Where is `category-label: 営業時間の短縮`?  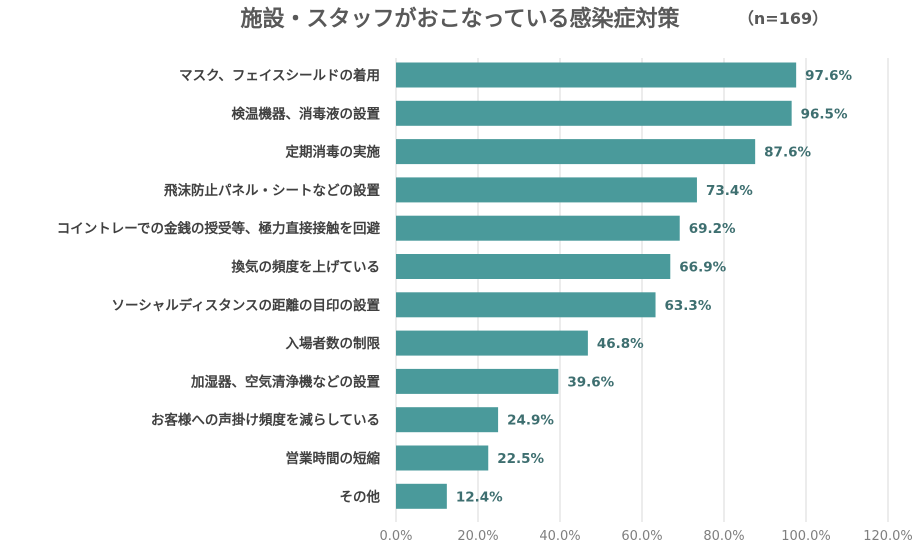 category-label: 営業時間の短縮 is located at coordinates (333, 458).